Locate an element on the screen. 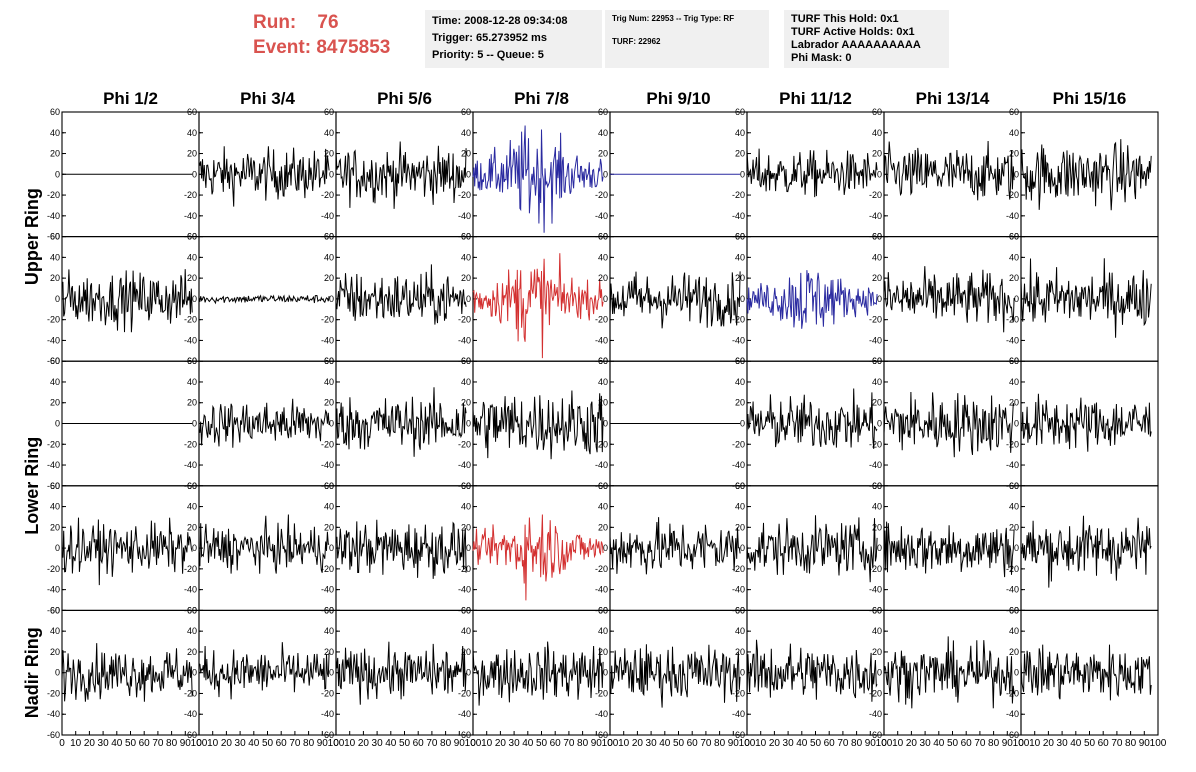  event-row: Event: 8475853 is located at coordinates (321, 47).